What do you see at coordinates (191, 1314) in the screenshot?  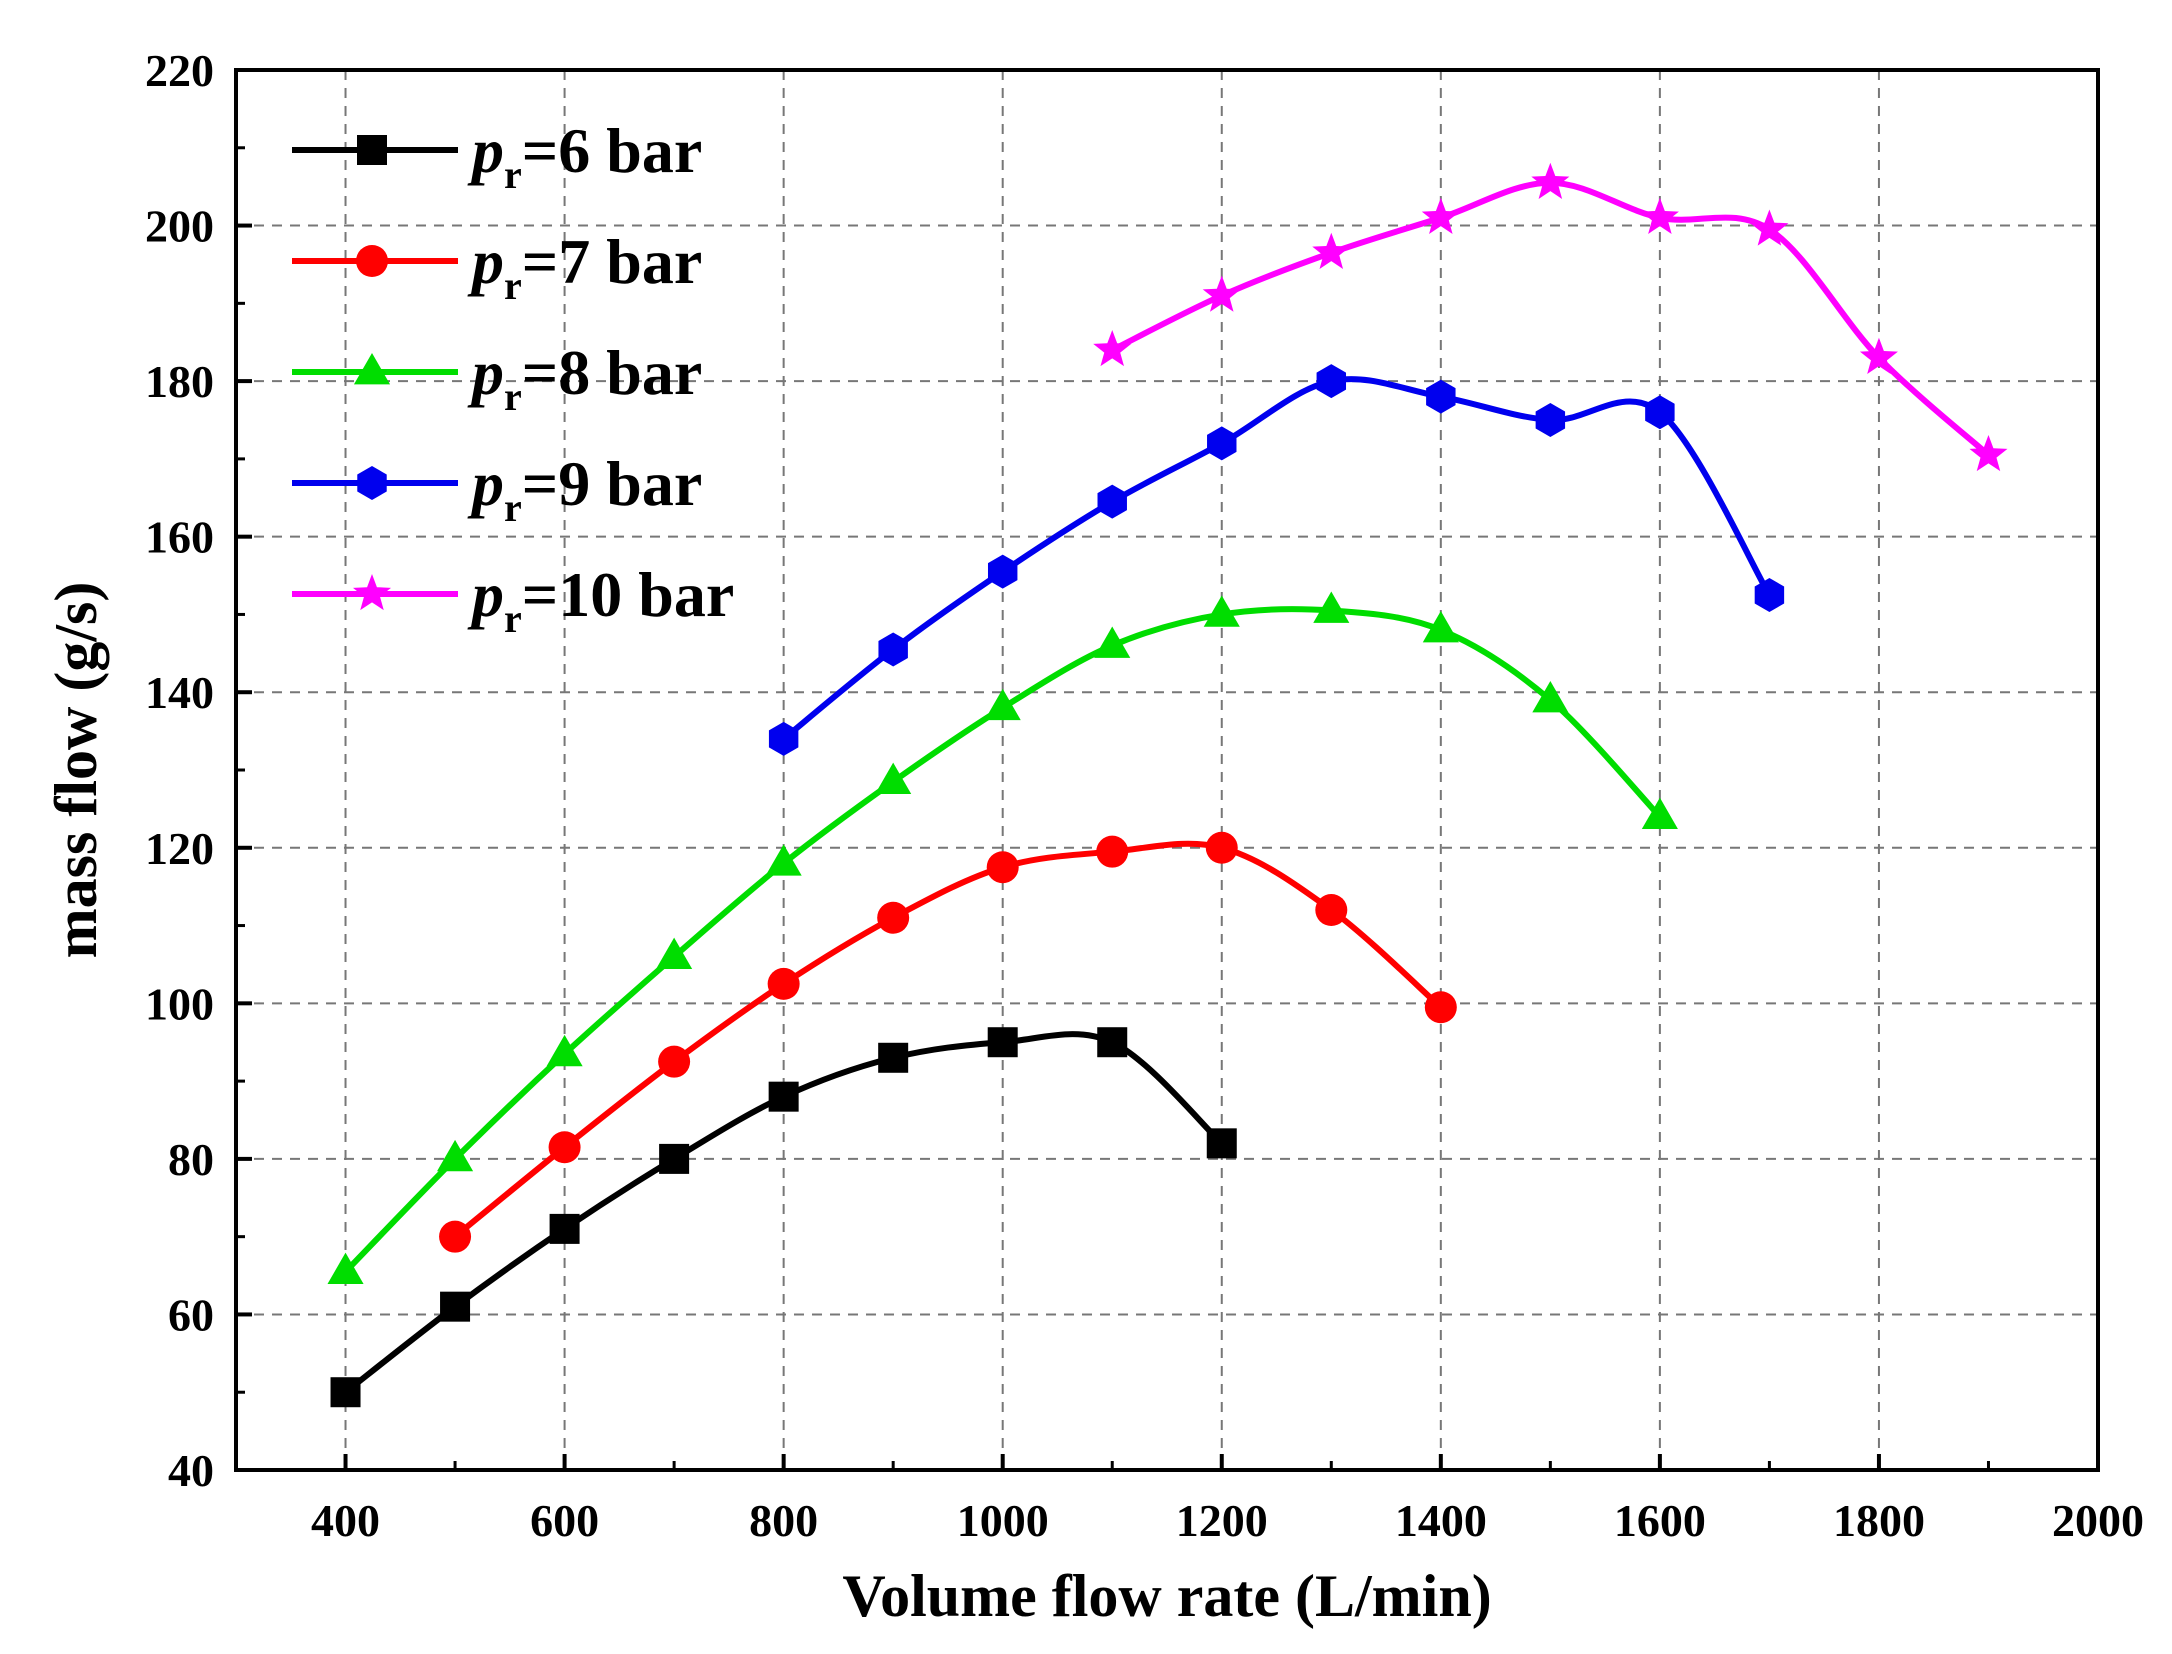 I see `y-tick-label: 60` at bounding box center [191, 1314].